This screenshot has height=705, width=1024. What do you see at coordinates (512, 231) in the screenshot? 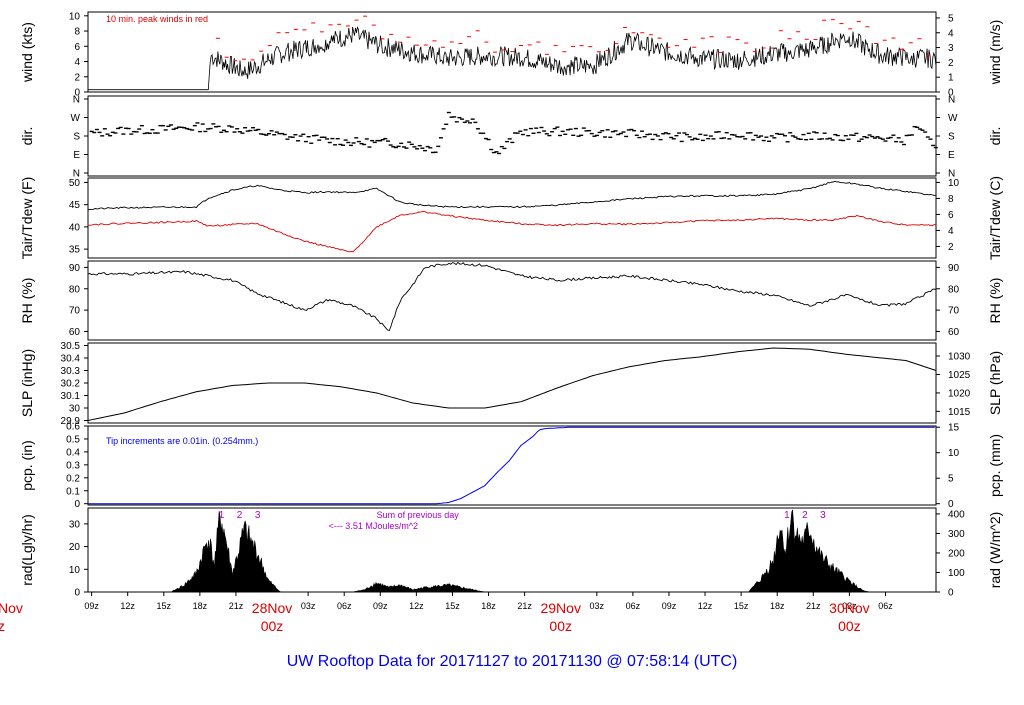
I see `temp-series-tdew` at bounding box center [512, 231].